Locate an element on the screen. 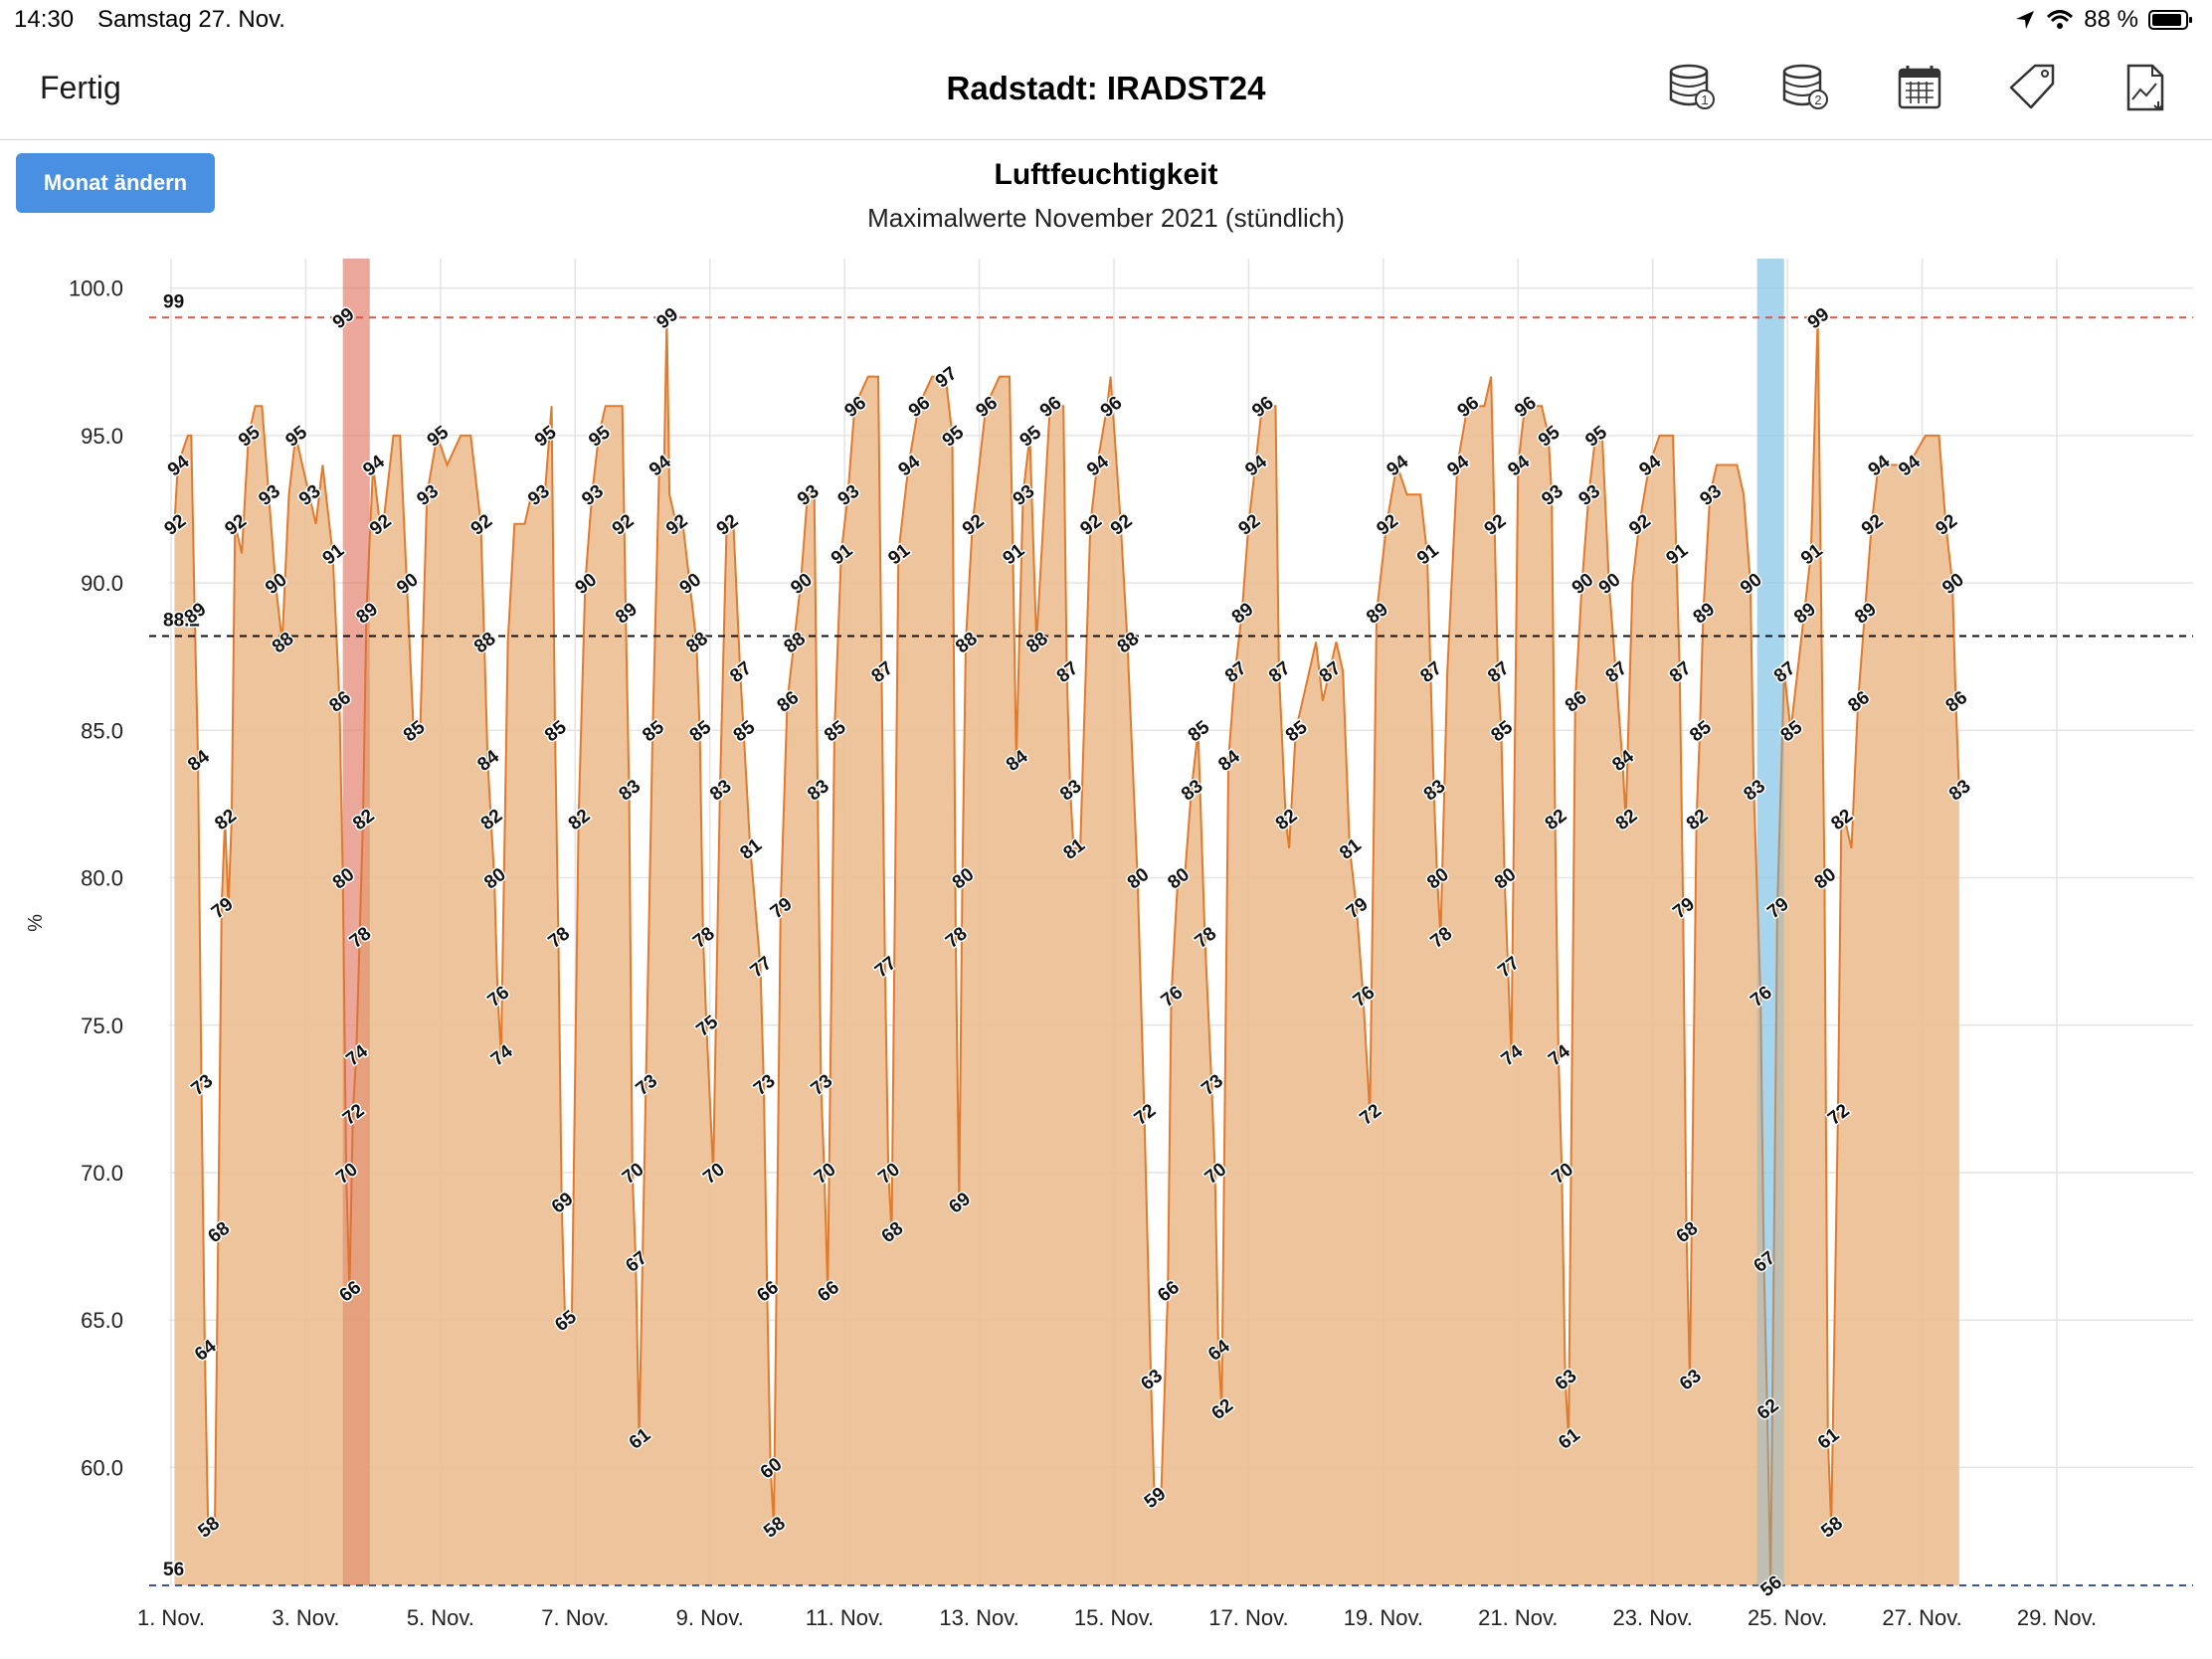  x-tick-label: 25. Nov. is located at coordinates (1787, 1617).